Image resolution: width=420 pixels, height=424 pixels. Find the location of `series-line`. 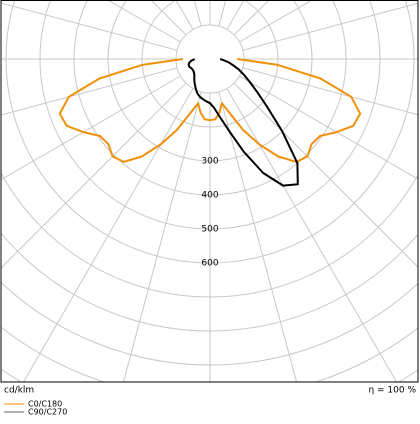

series-line is located at coordinates (243, 122).